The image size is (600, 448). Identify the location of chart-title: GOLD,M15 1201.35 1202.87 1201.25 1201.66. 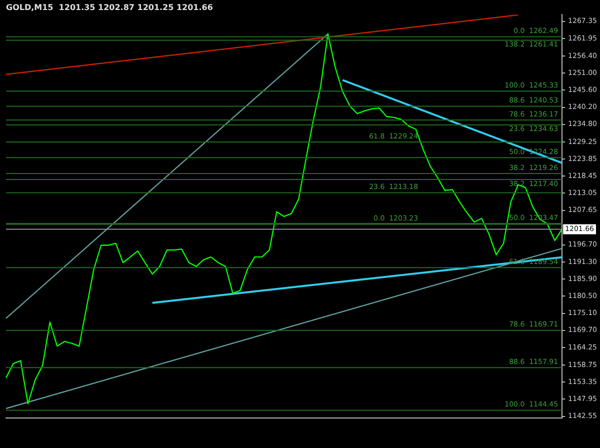
(110, 7).